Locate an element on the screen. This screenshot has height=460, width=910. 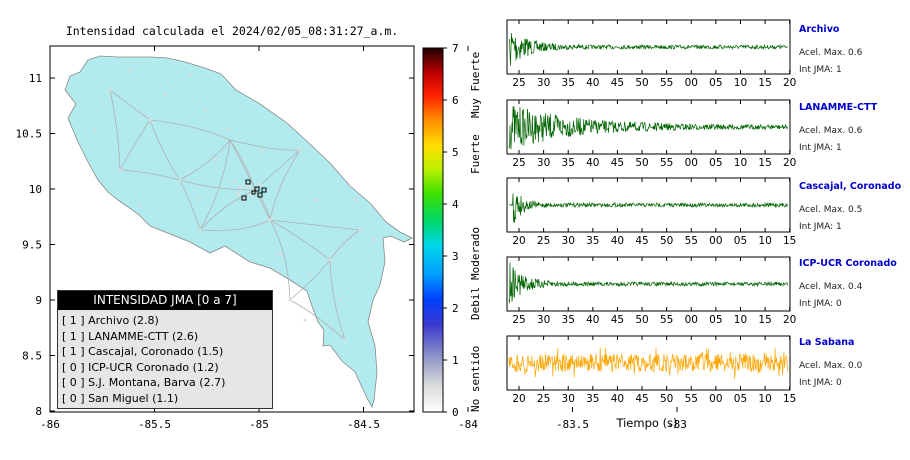
station-int-cascajal: Int JMA: 1 is located at coordinates (820, 227).